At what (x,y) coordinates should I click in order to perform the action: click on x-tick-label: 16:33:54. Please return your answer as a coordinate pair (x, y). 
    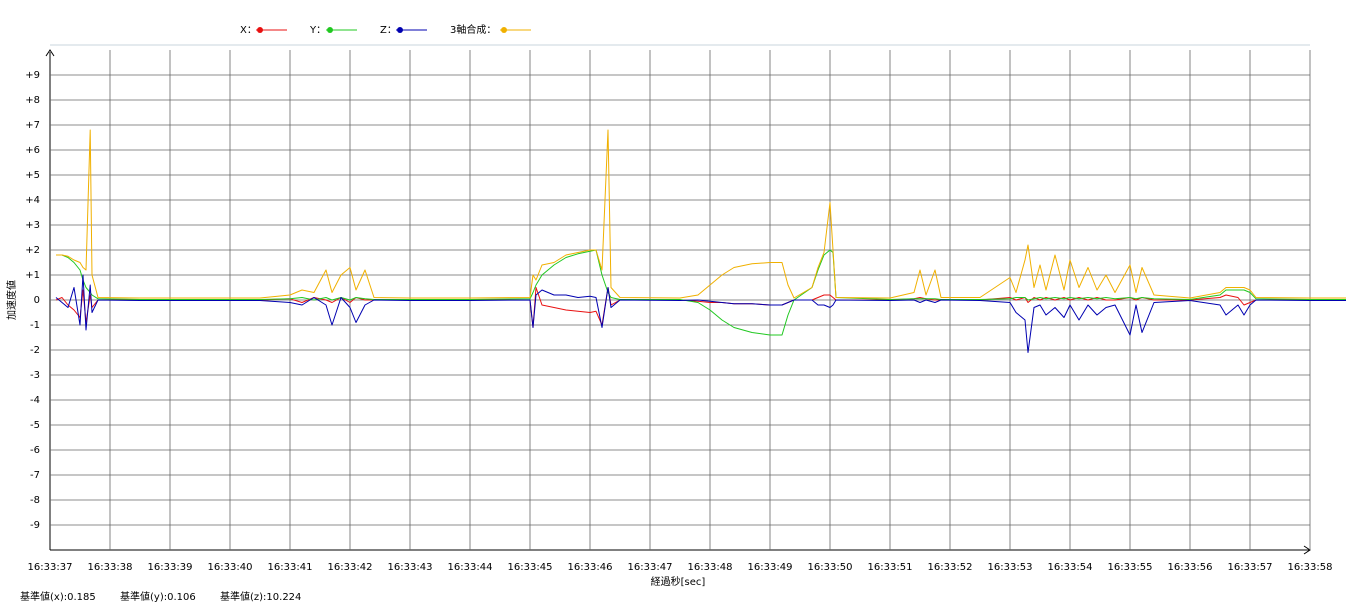
    Looking at the image, I should click on (1070, 567).